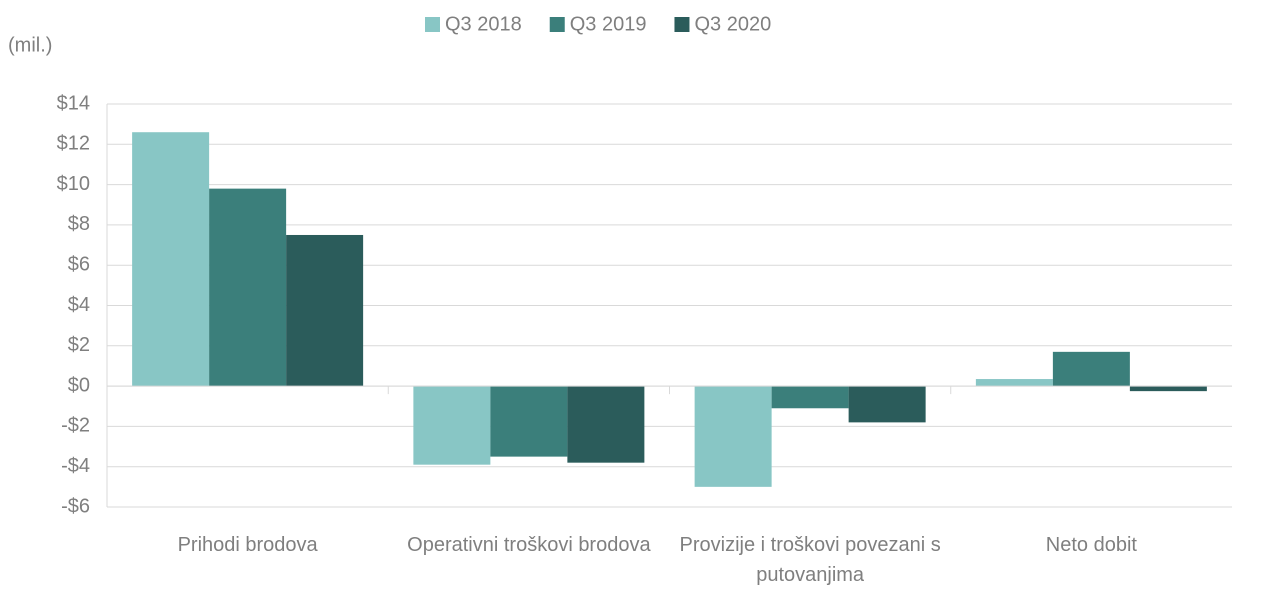  What do you see at coordinates (247, 545) in the screenshot?
I see `x-tick-label: Prihodi brodova` at bounding box center [247, 545].